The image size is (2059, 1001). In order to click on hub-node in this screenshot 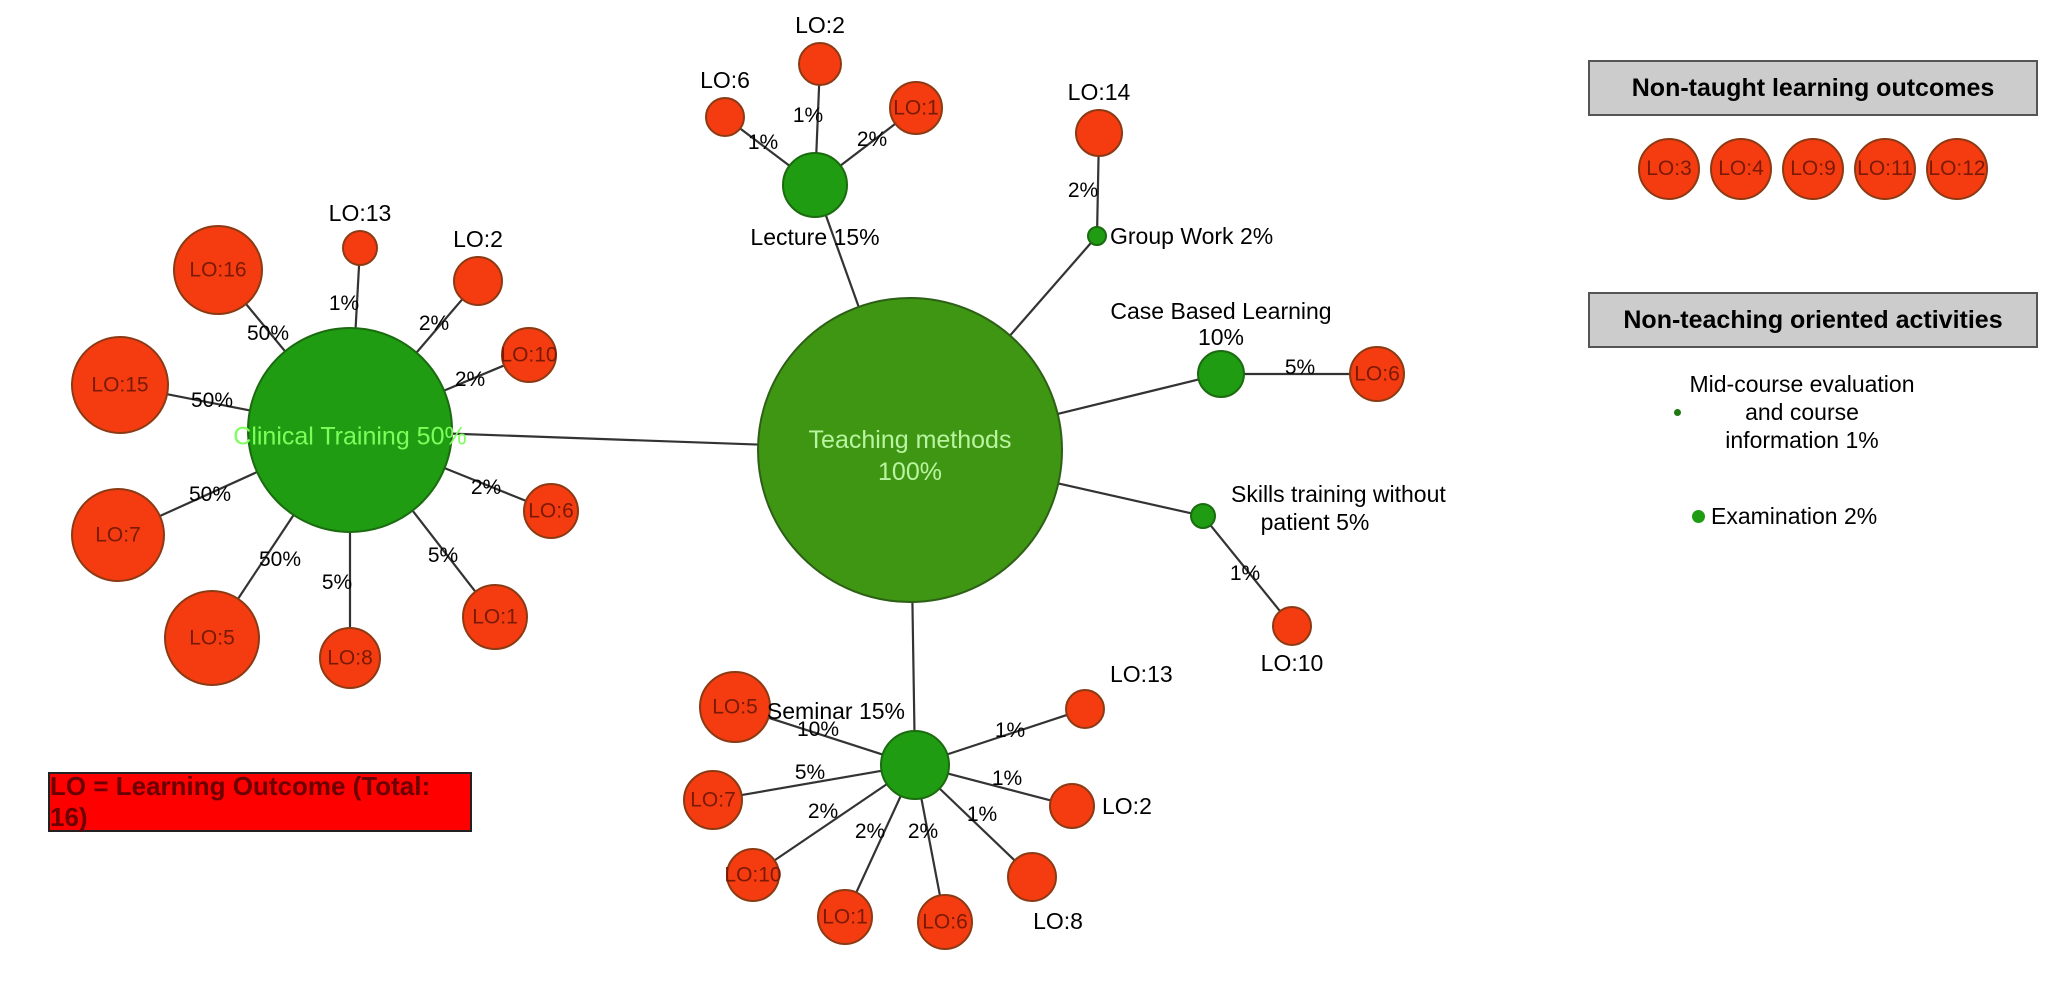, I will do `click(910, 450)`.